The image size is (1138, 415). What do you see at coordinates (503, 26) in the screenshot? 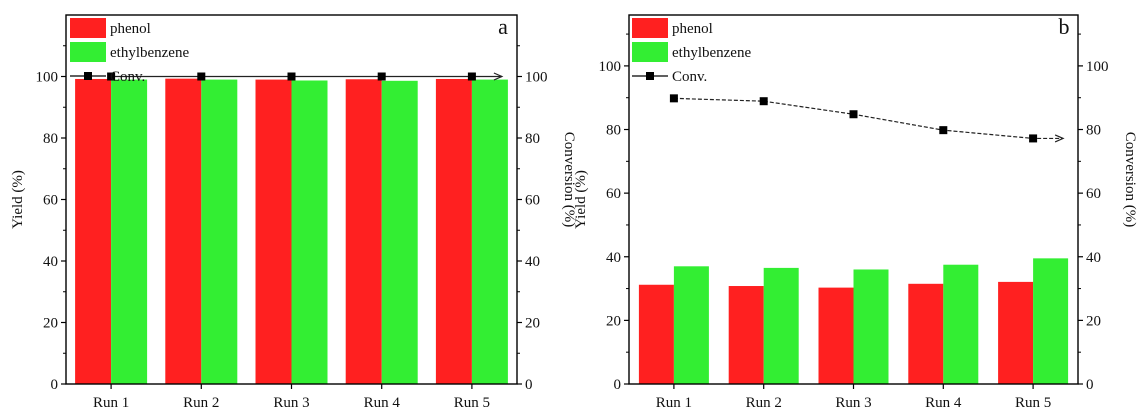
I see `panel-letter: a` at bounding box center [503, 26].